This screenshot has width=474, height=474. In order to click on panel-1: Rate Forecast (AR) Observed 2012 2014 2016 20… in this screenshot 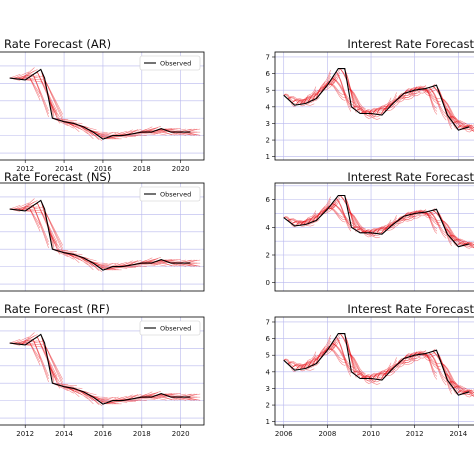, I will do `click(102, 105)`.